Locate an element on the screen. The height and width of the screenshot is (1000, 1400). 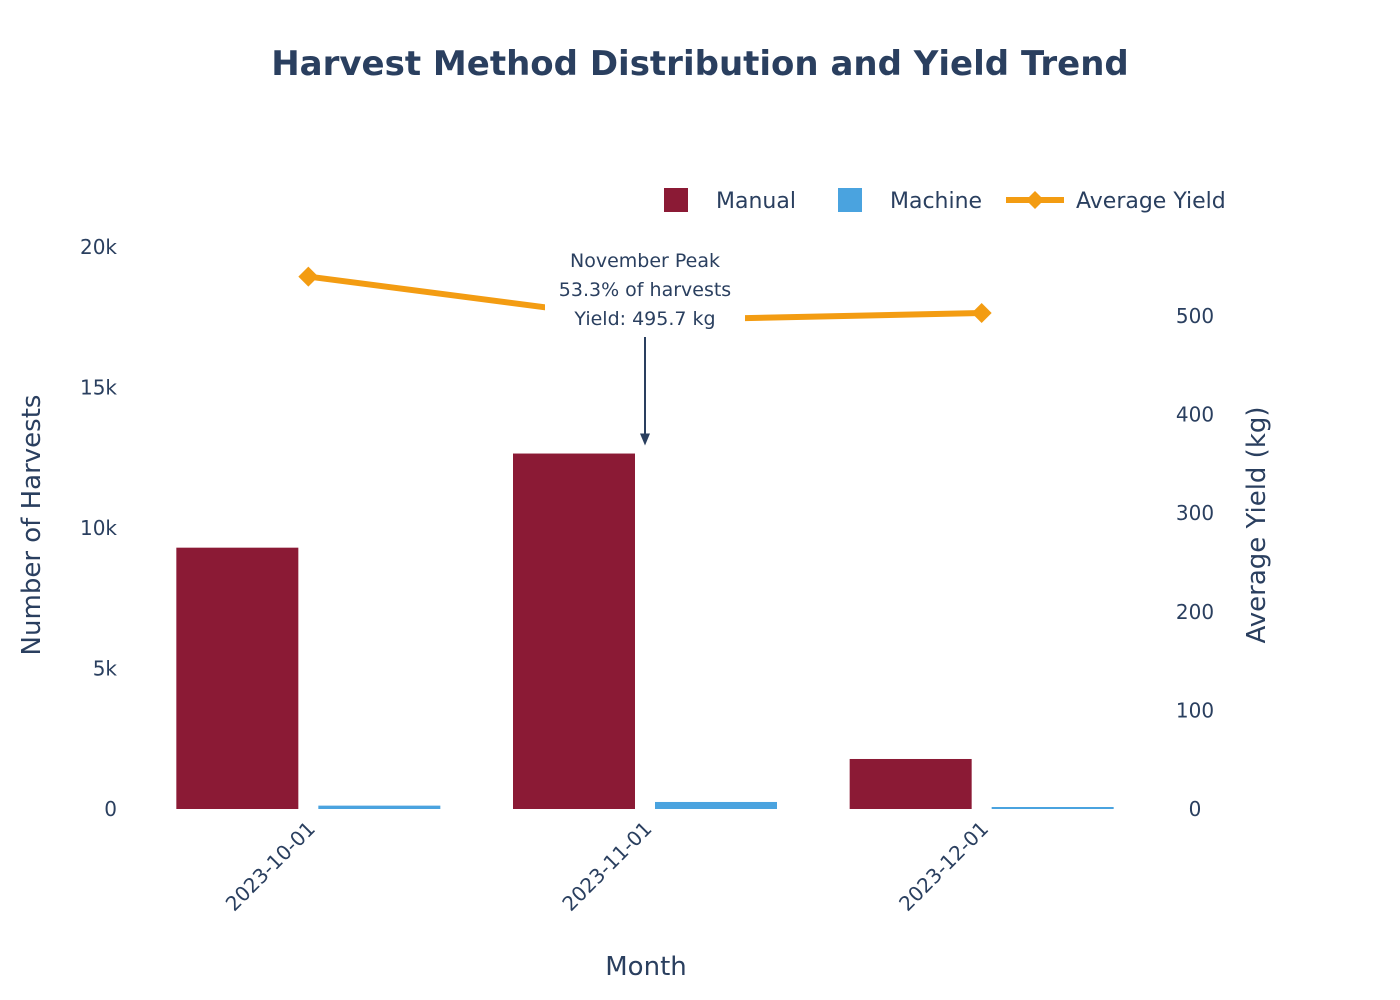
x-tick-label: 2023-12-01 is located at coordinates (943, 866).